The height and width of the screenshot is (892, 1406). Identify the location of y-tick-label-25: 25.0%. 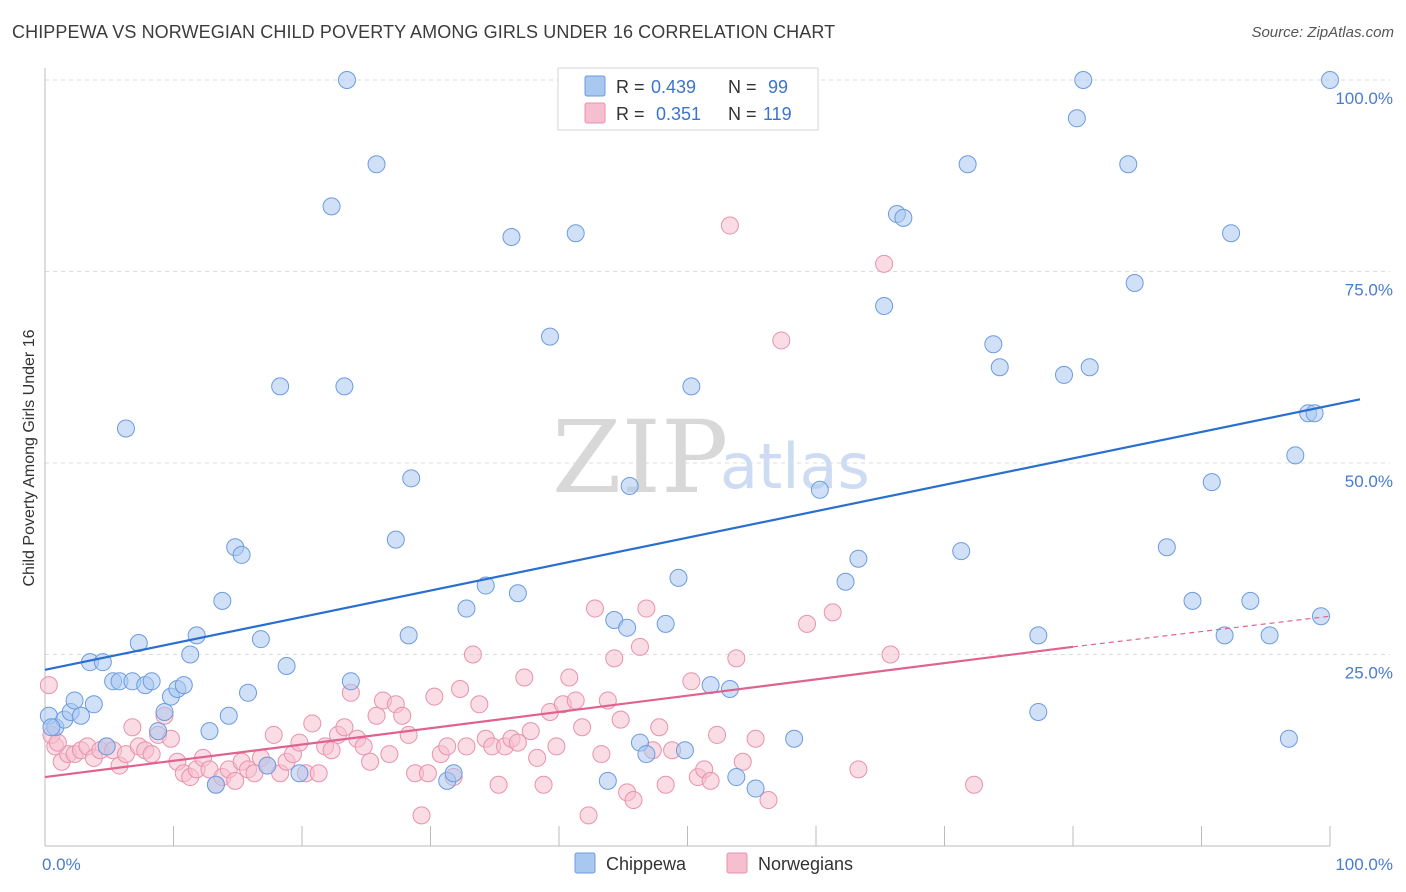
(1369, 673).